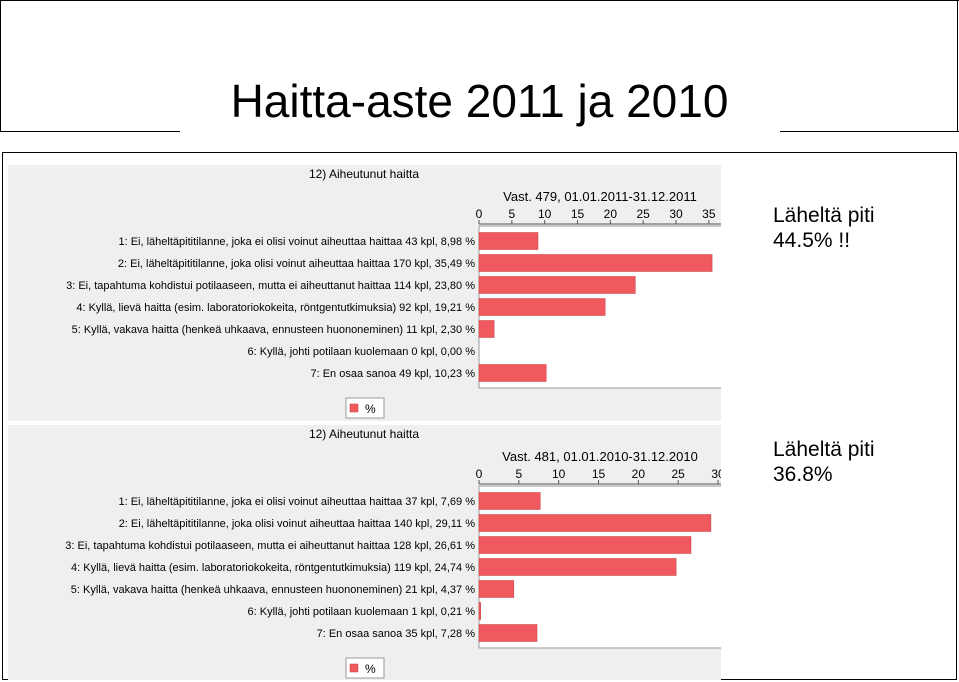 The image size is (959, 682). I want to click on title-underline-right, so click(869, 131).